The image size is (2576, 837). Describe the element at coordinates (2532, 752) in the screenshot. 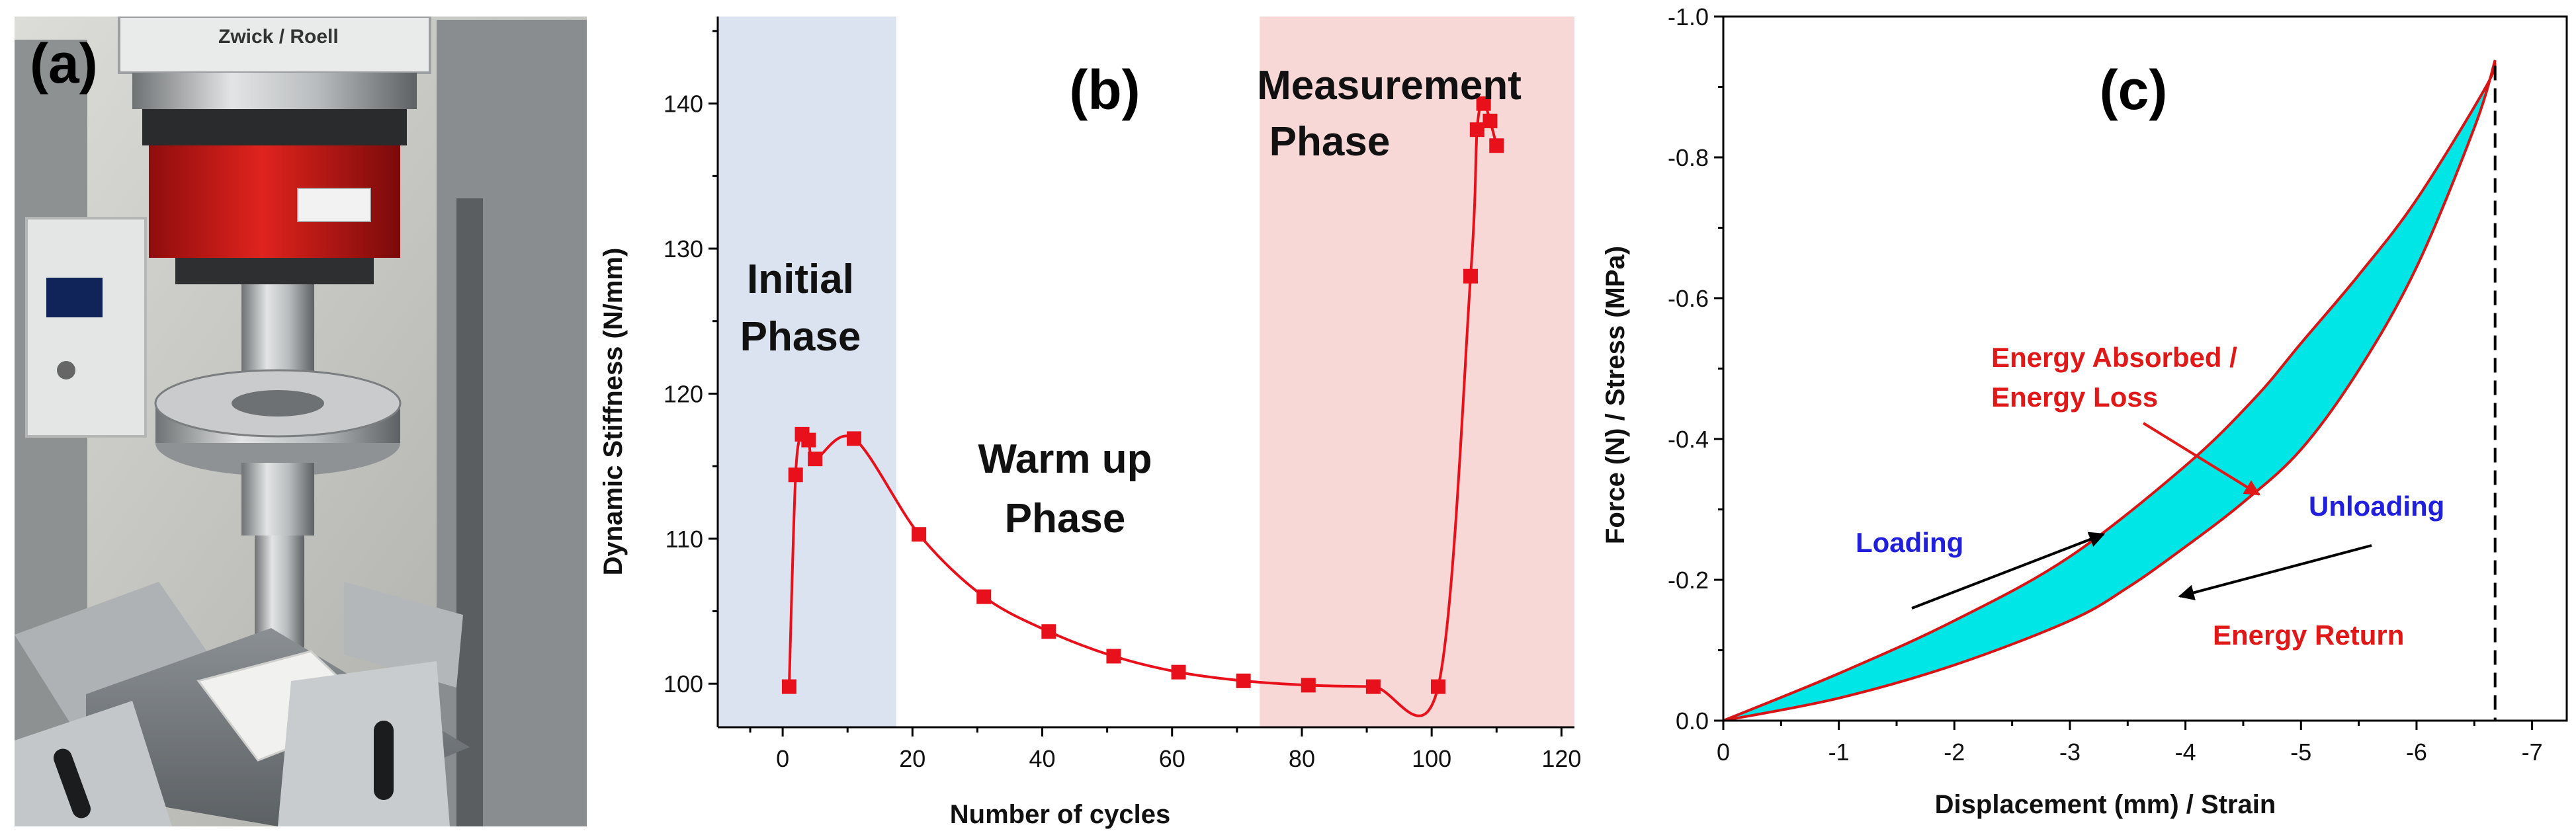

I see `c-x-tick-label-7: -7` at that location.